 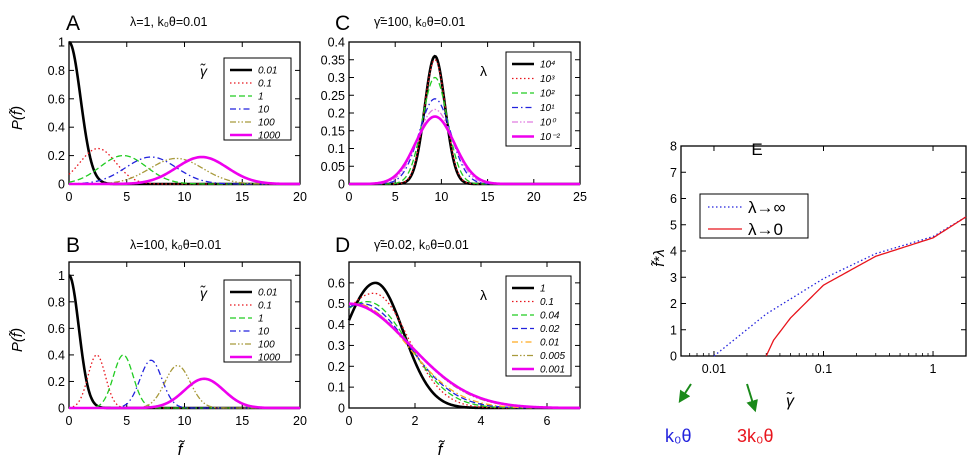 What do you see at coordinates (673, 199) in the screenshot?
I see `y-tick-label: 6` at bounding box center [673, 199].